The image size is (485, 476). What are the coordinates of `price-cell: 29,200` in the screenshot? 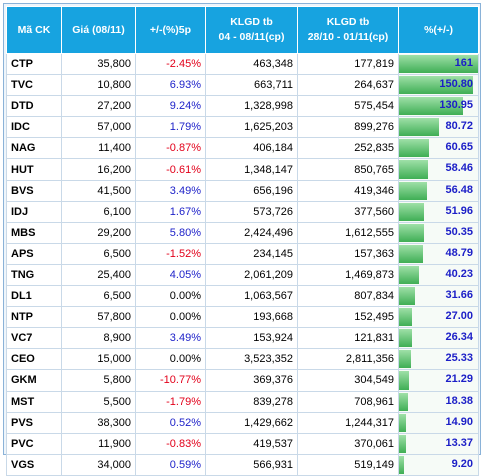 It's located at (98, 232).